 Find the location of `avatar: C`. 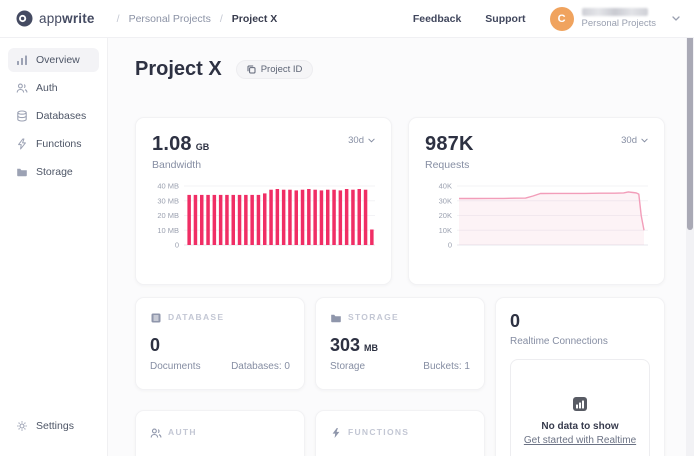

avatar: C is located at coordinates (561, 18).